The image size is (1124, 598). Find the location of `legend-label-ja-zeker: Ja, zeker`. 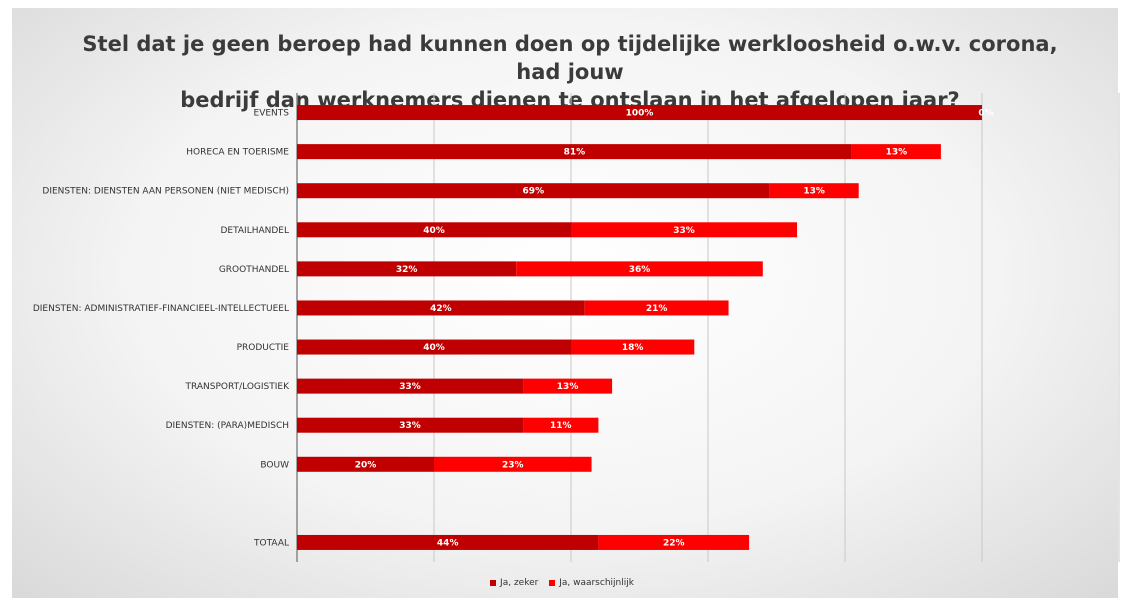

legend-label-ja-zeker: Ja, zeker is located at coordinates (519, 583).